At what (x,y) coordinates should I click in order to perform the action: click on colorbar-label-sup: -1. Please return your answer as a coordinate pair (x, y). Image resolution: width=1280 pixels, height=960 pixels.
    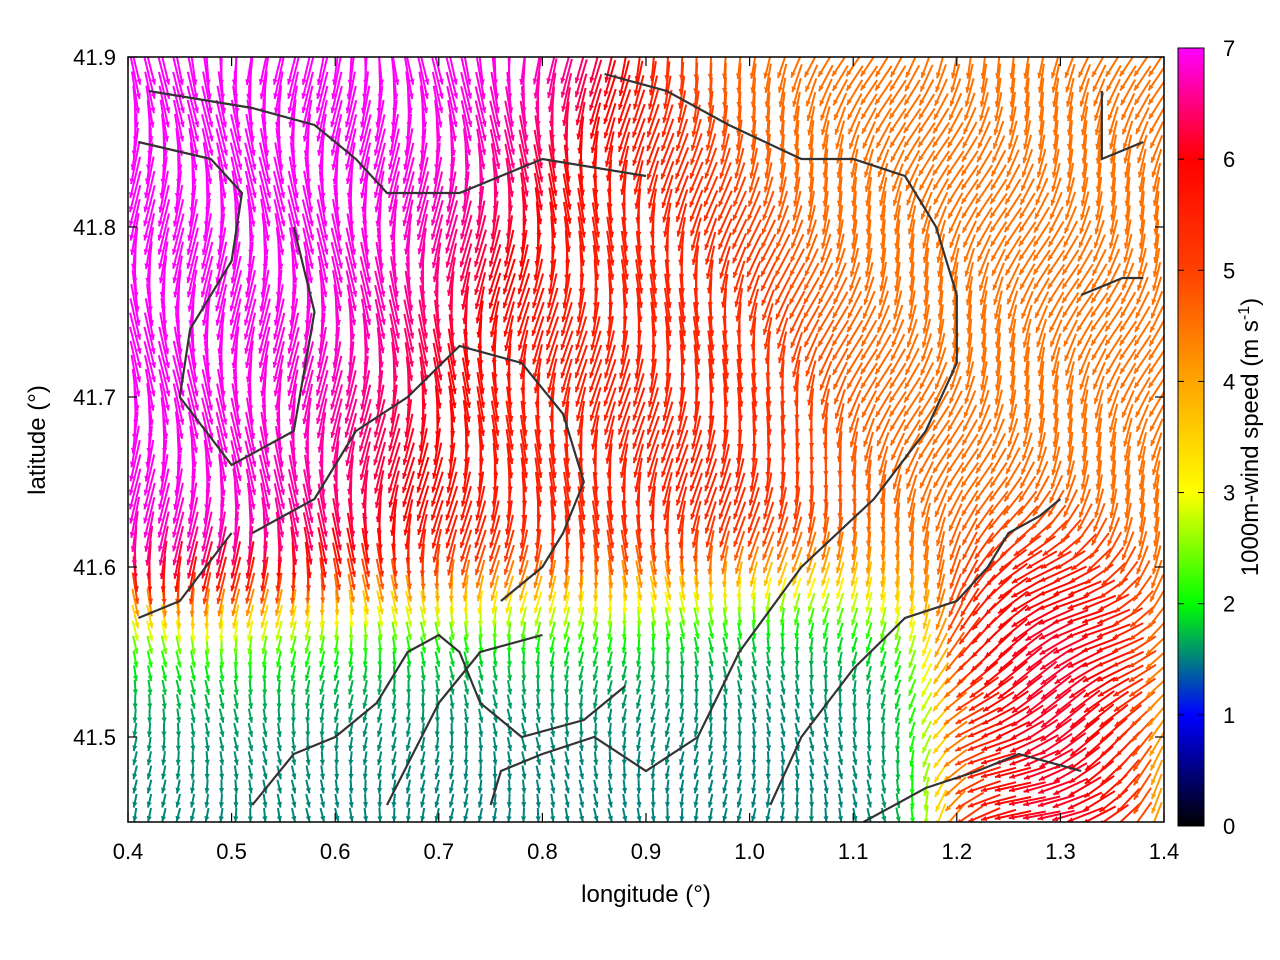
    Looking at the image, I should click on (1244, 313).